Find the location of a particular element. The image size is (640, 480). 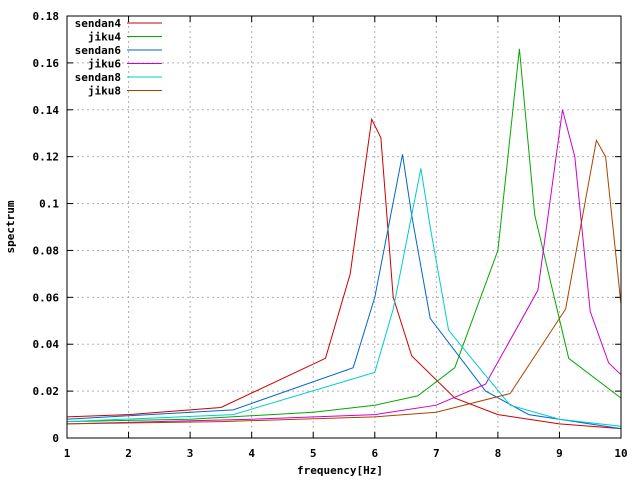

y-tick-label: 0.04 is located at coordinates (46, 344).